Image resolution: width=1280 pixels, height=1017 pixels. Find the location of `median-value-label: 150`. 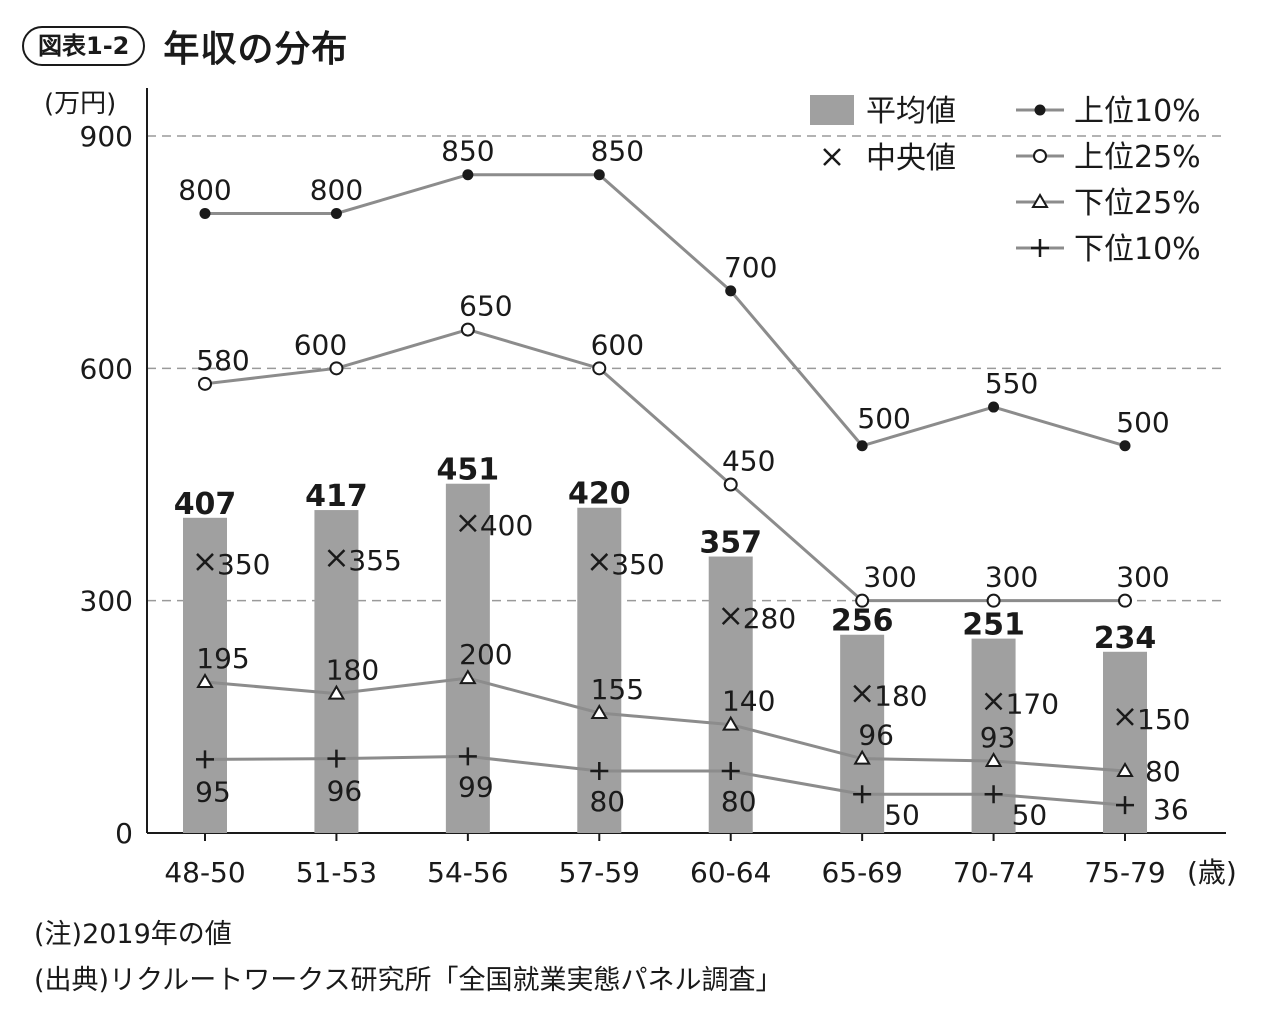

median-value-label: 150 is located at coordinates (1163, 719).